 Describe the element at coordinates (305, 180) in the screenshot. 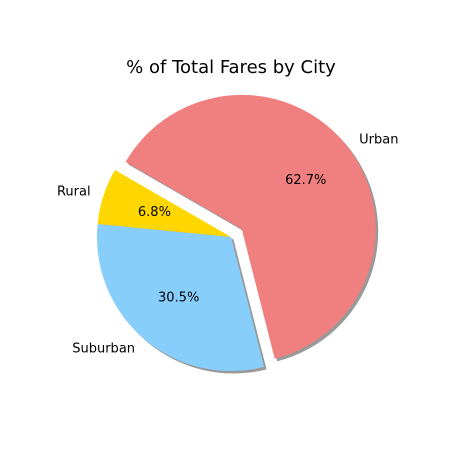

I see `slice-percent-urban: 62.7%` at that location.